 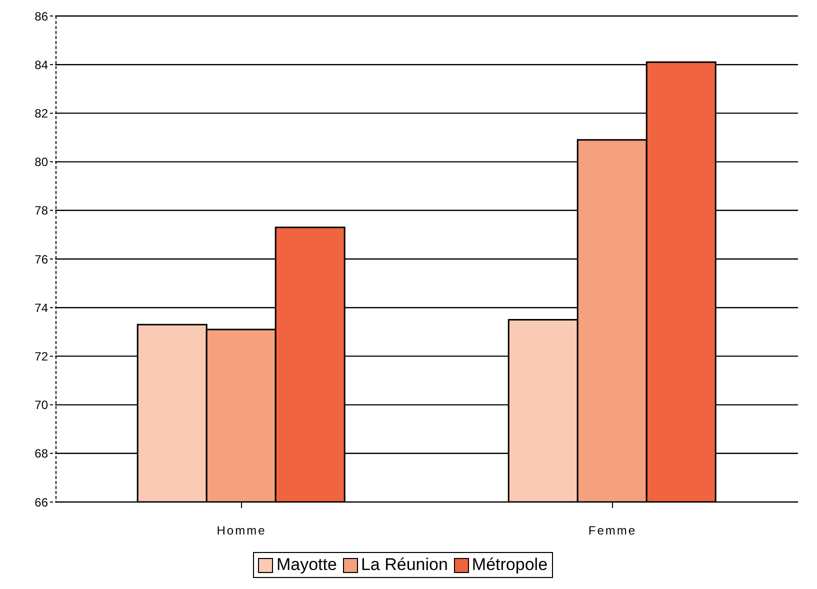 I want to click on y-tick-label: 72, so click(x=41, y=356).